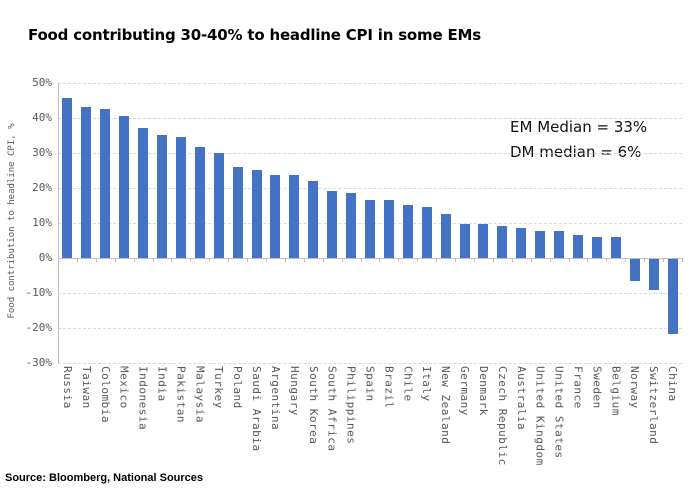 This screenshot has width=698, height=497. What do you see at coordinates (654, 405) in the screenshot?
I see `x-label-switzerland: Switzerland` at bounding box center [654, 405].